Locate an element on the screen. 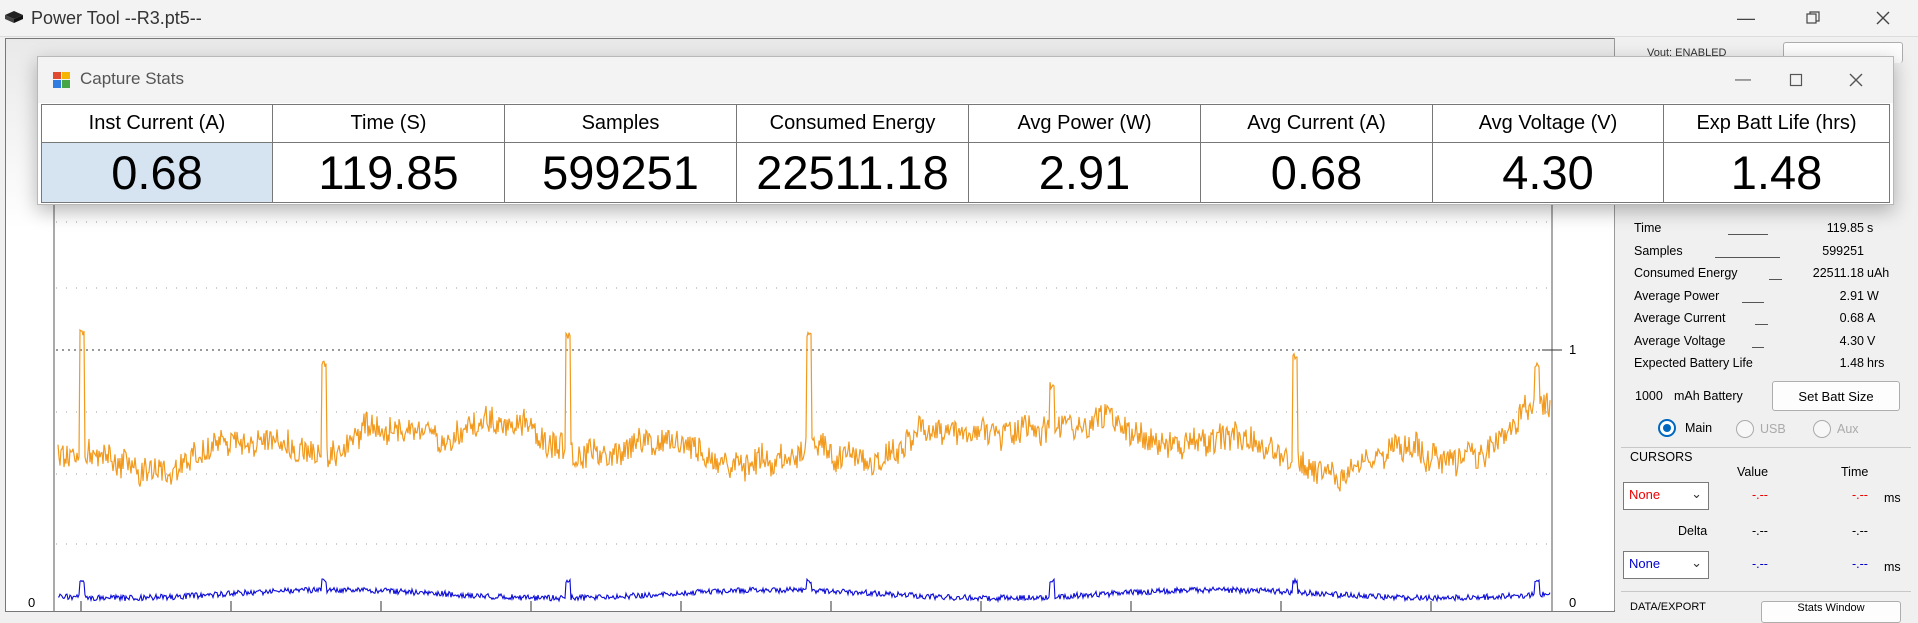 This screenshot has width=1918, height=623. stats-column: Samples 599251 is located at coordinates (621, 153).